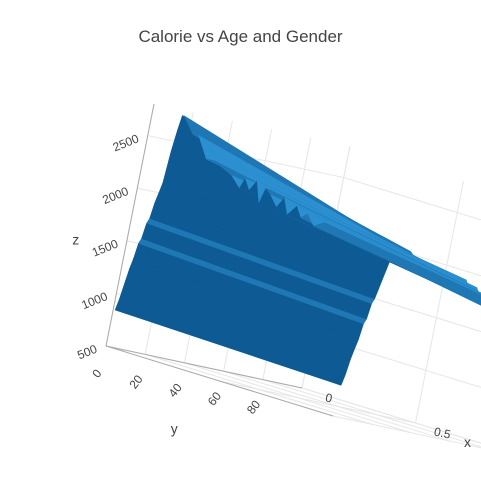  I want to click on chart-title: Calorie vs Age and Gender, so click(240, 36).